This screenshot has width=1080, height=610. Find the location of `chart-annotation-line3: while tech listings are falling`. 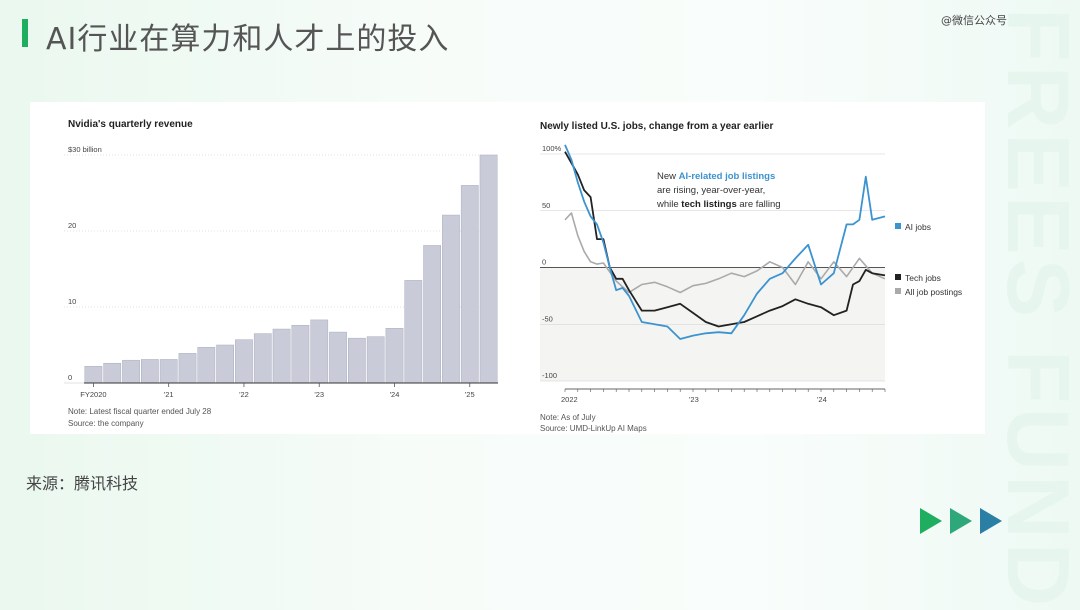

chart-annotation-line3: while tech listings are falling is located at coordinates (718, 204).